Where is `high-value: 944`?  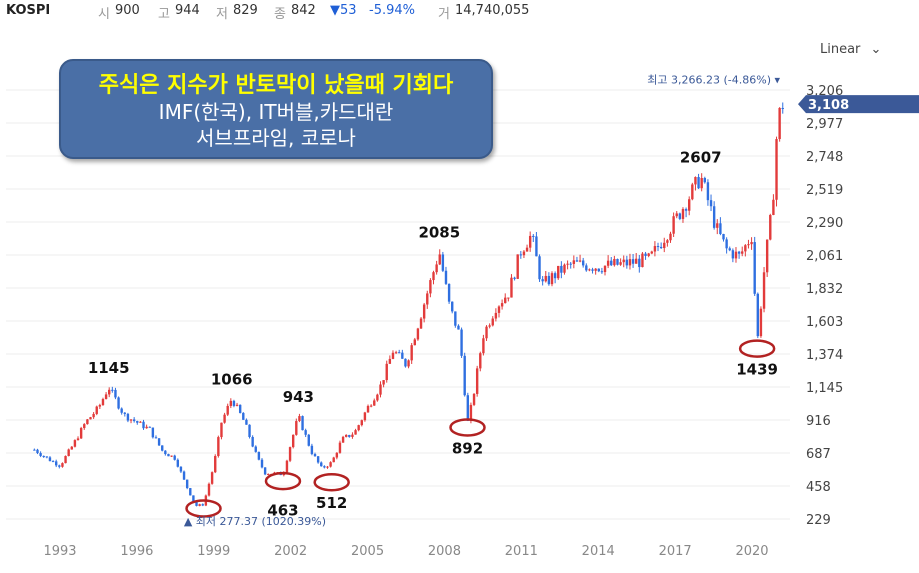 high-value: 944 is located at coordinates (187, 10).